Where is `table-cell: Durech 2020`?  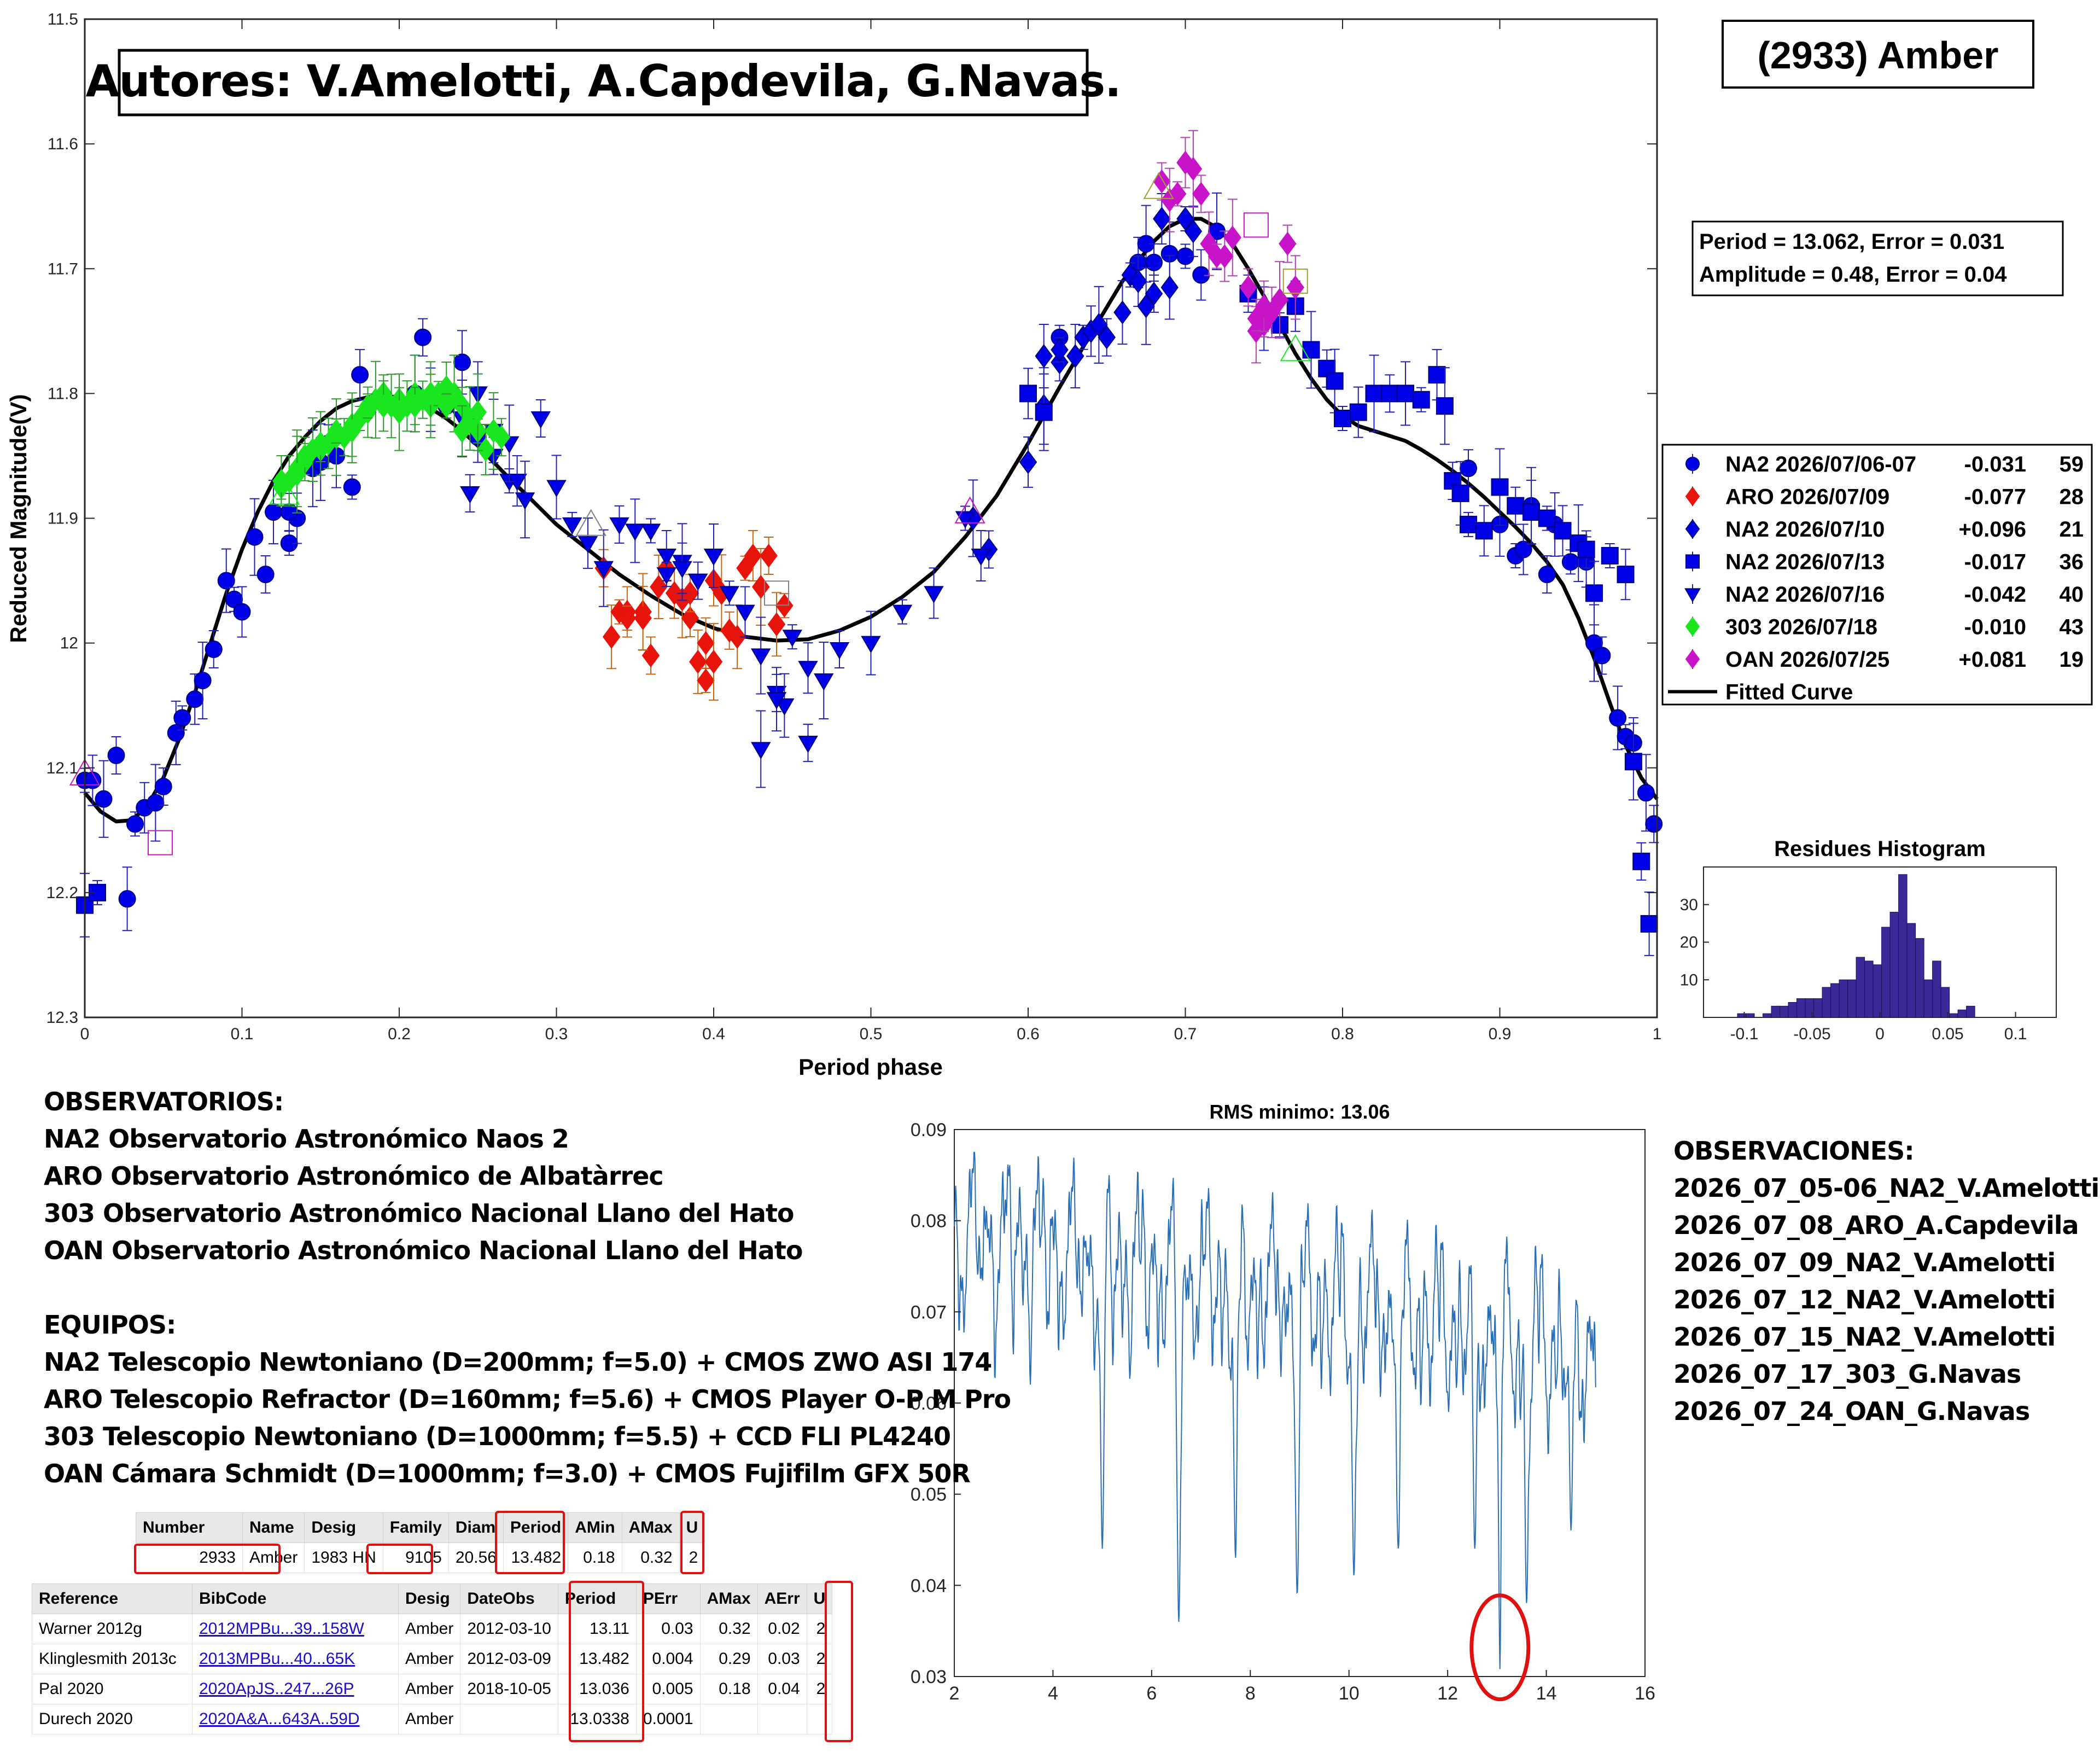
table-cell: Durech 2020 is located at coordinates (112, 1719).